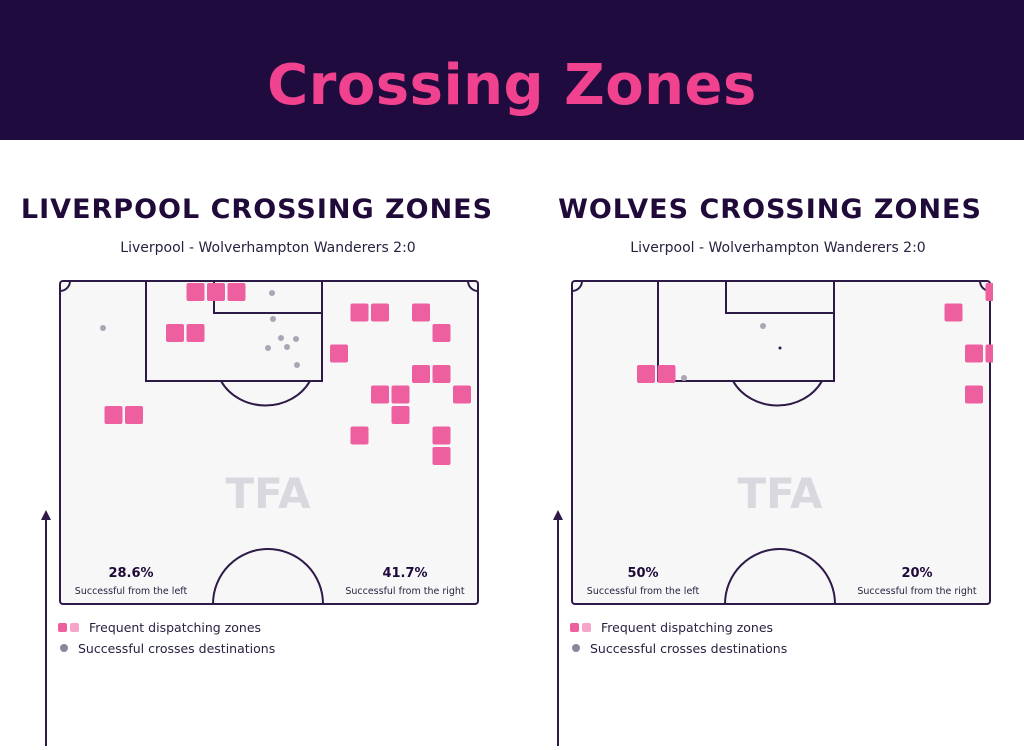  What do you see at coordinates (642, 573) in the screenshot?
I see `left-stat-value: 50%` at bounding box center [642, 573].